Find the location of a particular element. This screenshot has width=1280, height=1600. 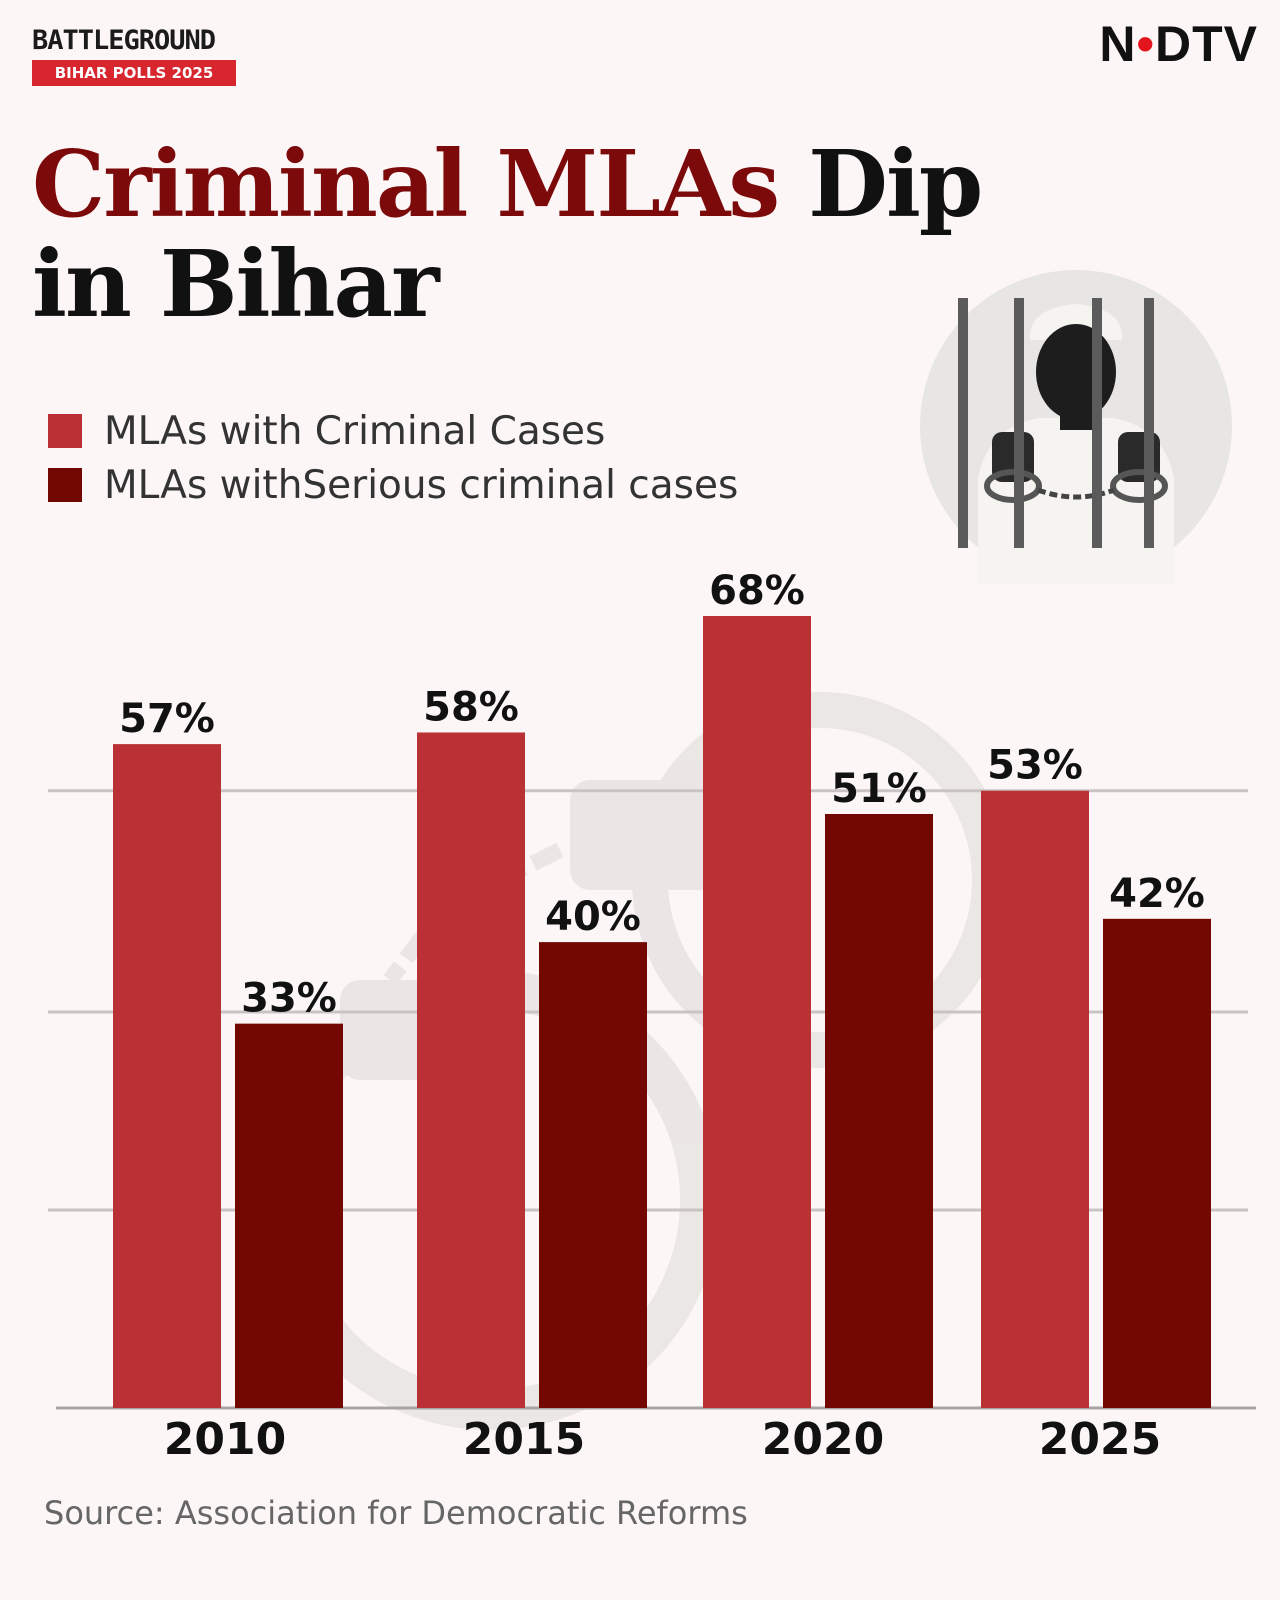

title-rest: Dip in Bihar is located at coordinates (507, 234).